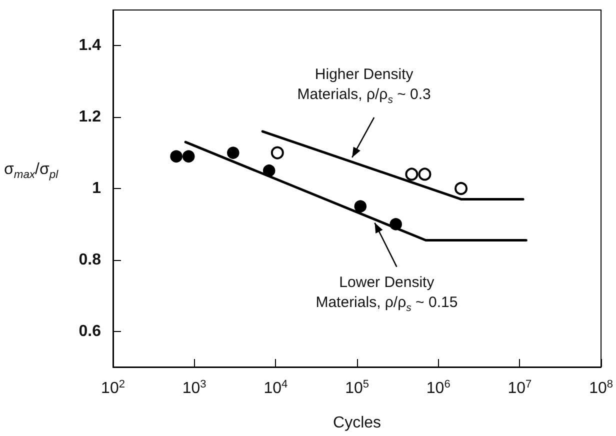  Describe the element at coordinates (387, 294) in the screenshot. I see `annotation: Lower Density Materials, ρ/ρ$_{s}$ ~ 0.15` at that location.